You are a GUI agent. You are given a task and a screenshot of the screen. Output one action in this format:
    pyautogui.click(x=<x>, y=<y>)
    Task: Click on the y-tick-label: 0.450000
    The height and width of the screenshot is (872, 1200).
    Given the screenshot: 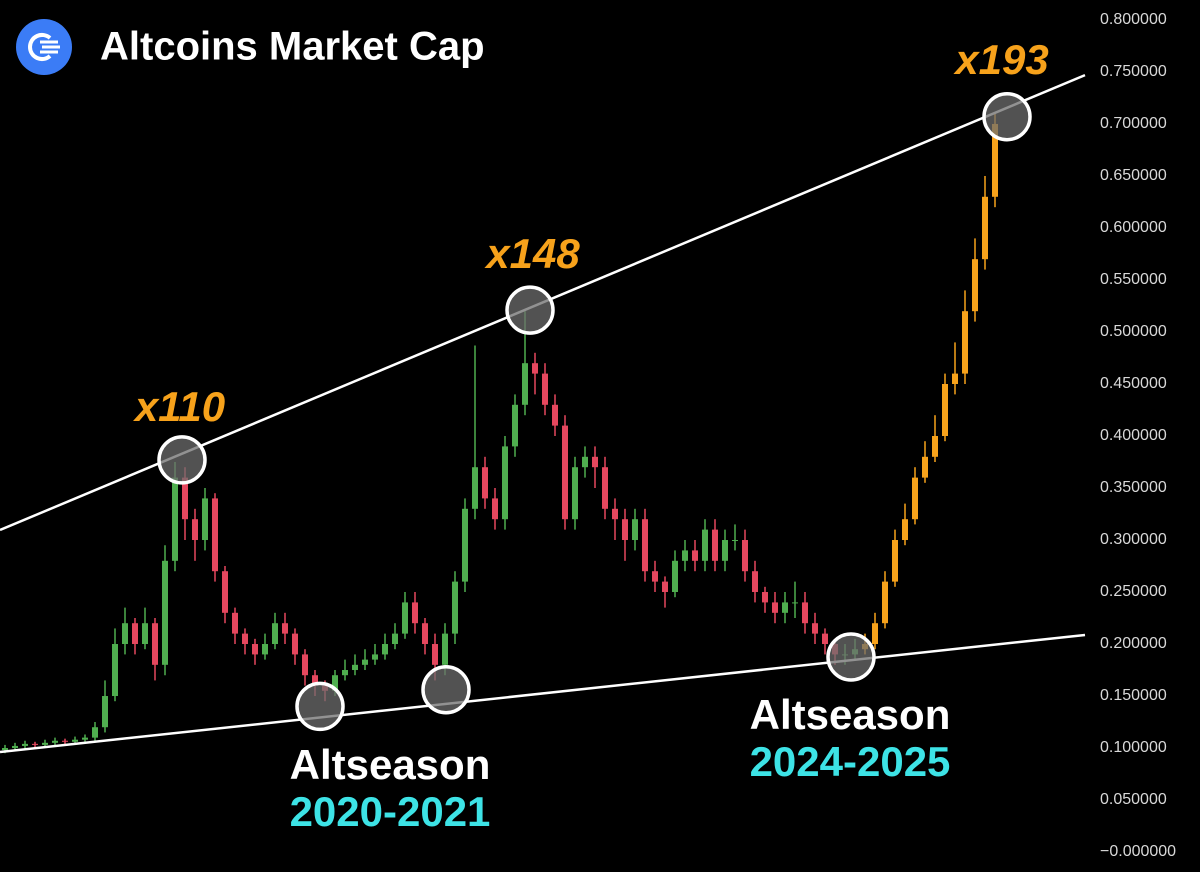 What is the action you would take?
    pyautogui.click(x=1133, y=383)
    